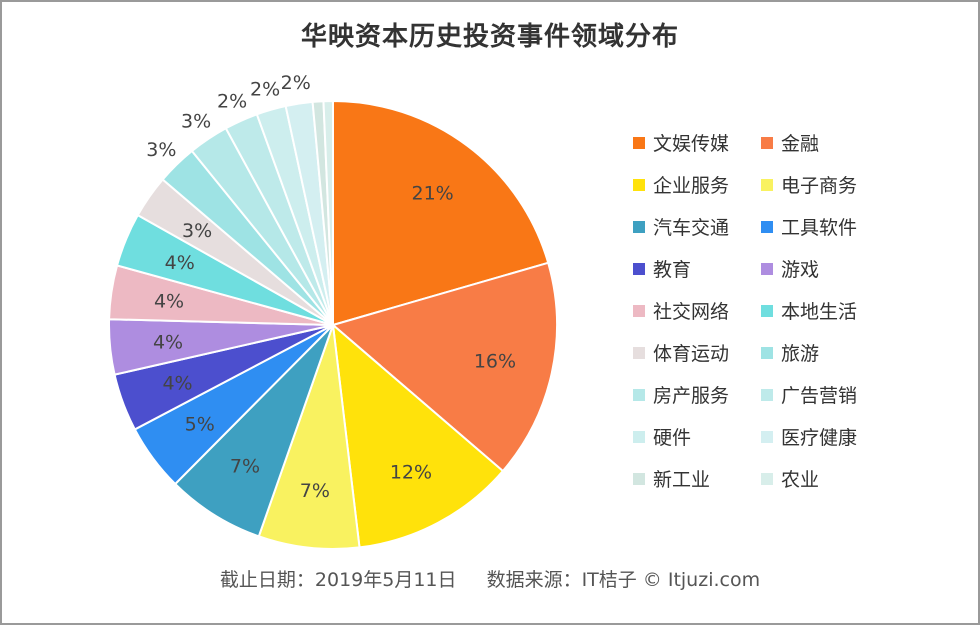  What do you see at coordinates (800, 270) in the screenshot?
I see `legend-label: 游戏` at bounding box center [800, 270].